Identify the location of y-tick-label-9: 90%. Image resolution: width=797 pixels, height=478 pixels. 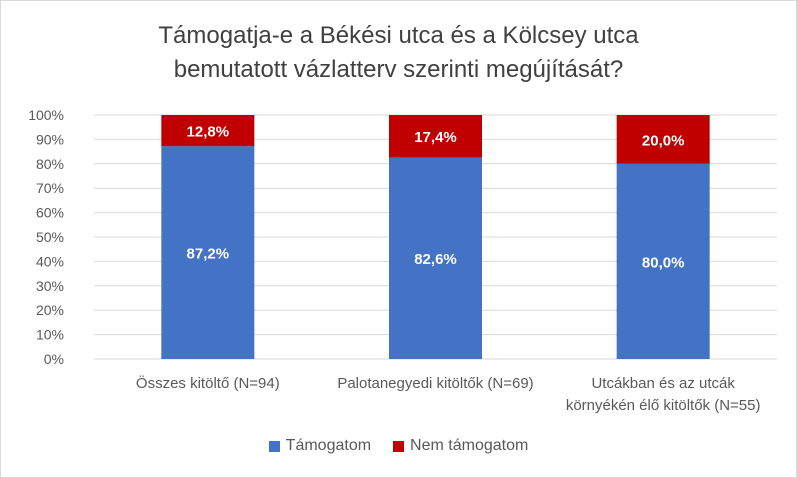
(50, 139).